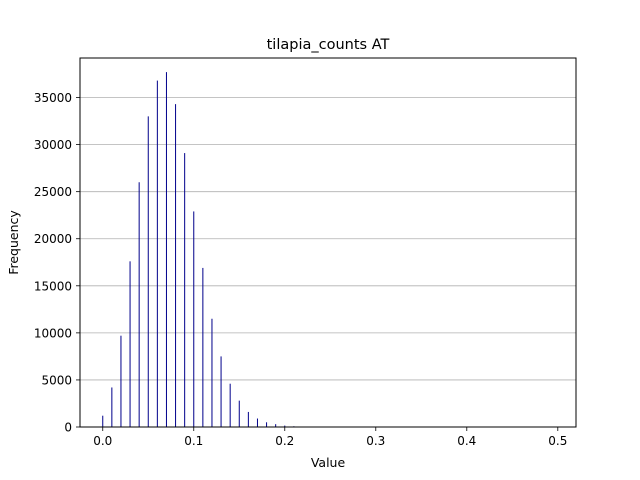  I want to click on x-tick-label: 0.5, so click(557, 441).